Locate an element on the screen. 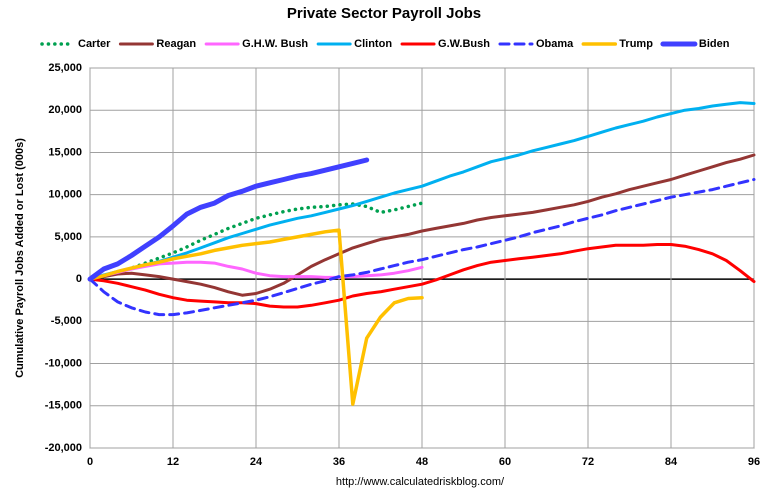 Image resolution: width=768 pixels, height=494 pixels. y-tick-label: -20,000 is located at coordinates (63, 448).